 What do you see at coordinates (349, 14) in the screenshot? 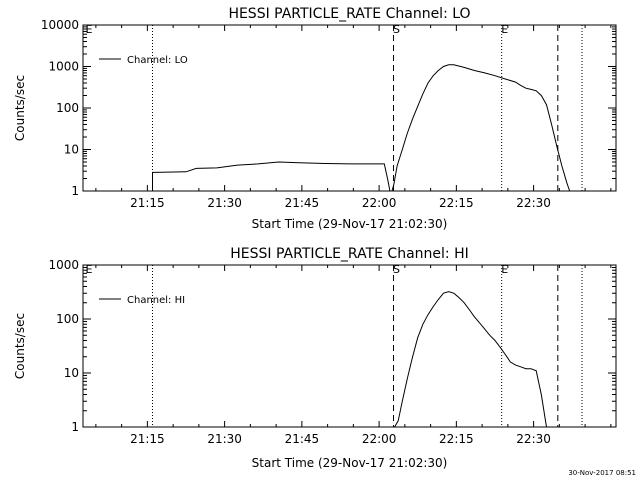
I see `chart-title: HESSI PARTICLE_RATE Channel: LO` at bounding box center [349, 14].